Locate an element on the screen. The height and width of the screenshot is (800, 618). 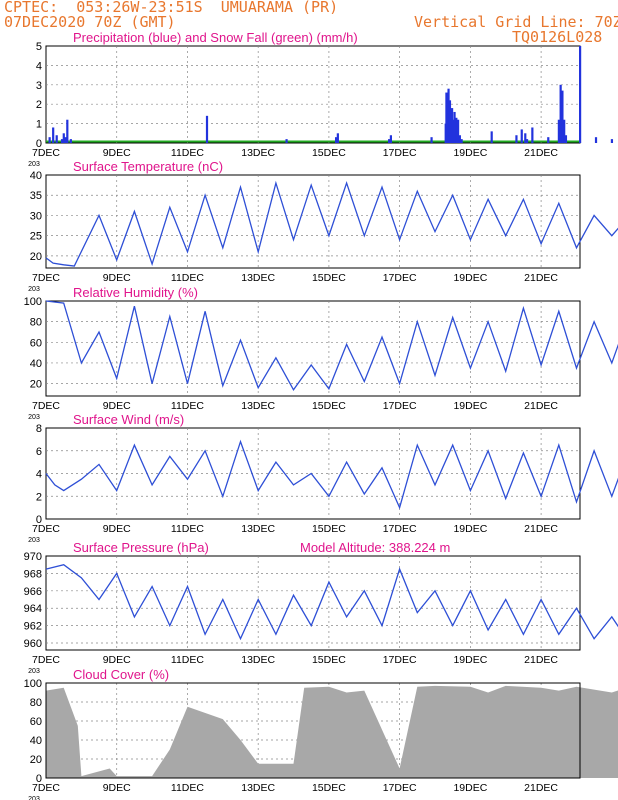
station-title: CPTEC: 053:26W-23:51S UMUARAMA (PR) is located at coordinates (171, 8).